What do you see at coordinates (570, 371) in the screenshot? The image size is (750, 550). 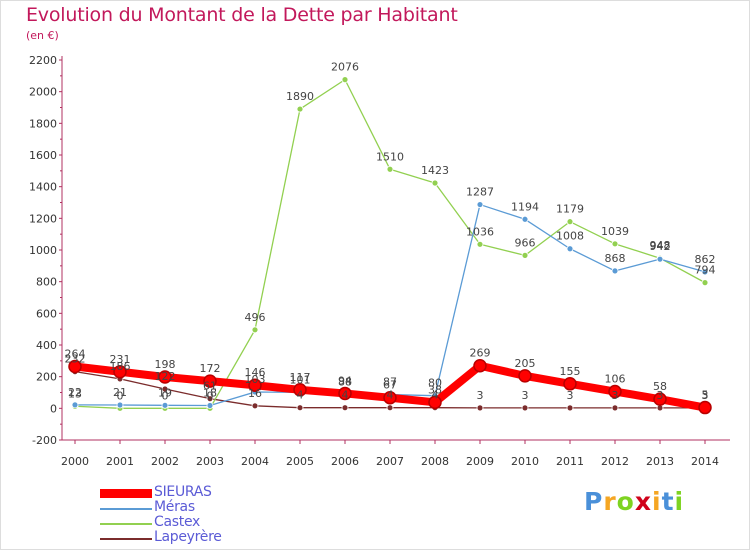 I see `data-label: 155` at bounding box center [570, 371].